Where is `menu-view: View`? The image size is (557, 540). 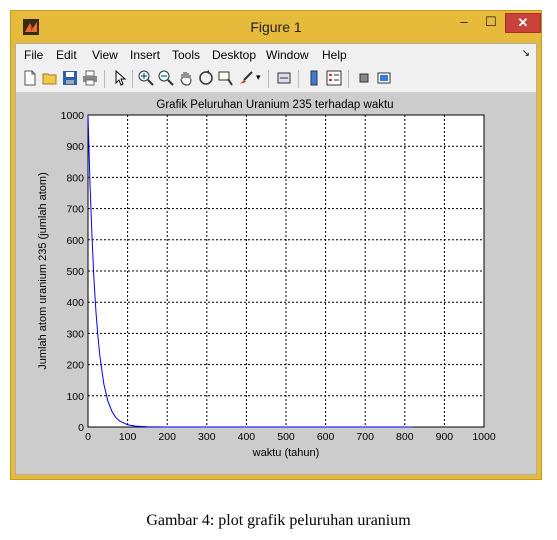
menu-view: View is located at coordinates (105, 55).